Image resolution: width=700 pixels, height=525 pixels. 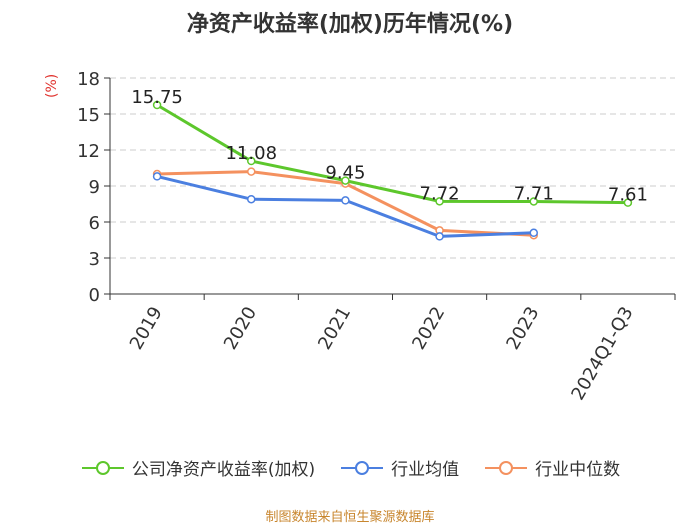 What do you see at coordinates (94, 259) in the screenshot?
I see `y-tick-label: 3` at bounding box center [94, 259].